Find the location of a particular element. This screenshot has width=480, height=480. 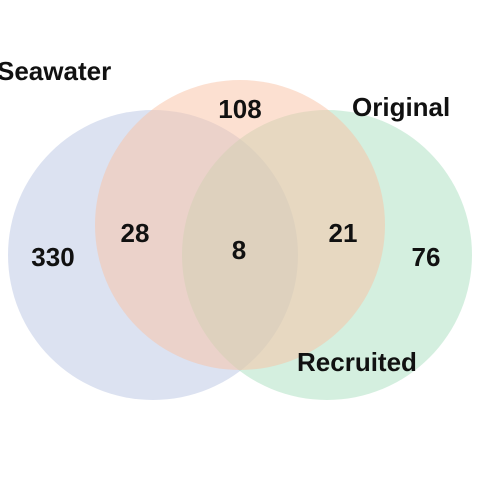

seawater-label: Seawater is located at coordinates (55, 71).